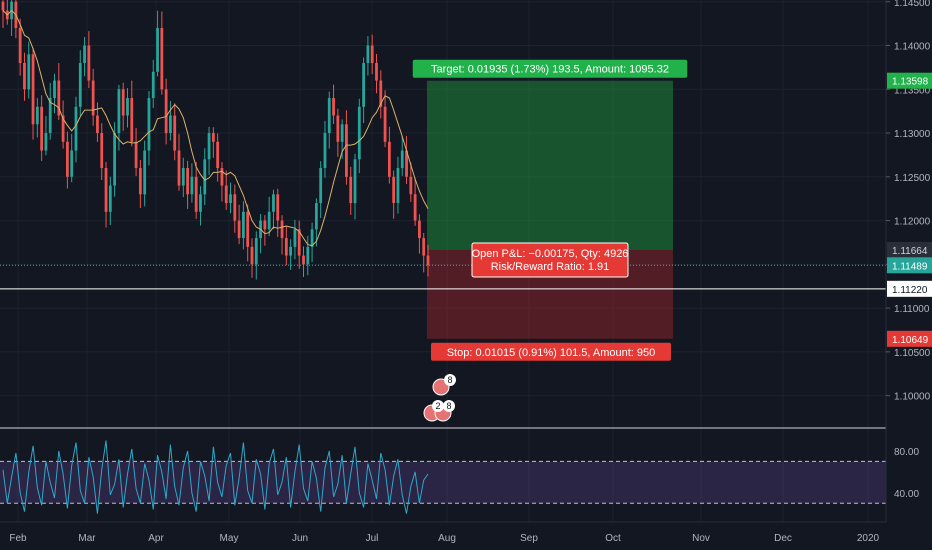  What do you see at coordinates (906, 452) in the screenshot?
I see `oscillator-tick-label: 80.00` at bounding box center [906, 452].